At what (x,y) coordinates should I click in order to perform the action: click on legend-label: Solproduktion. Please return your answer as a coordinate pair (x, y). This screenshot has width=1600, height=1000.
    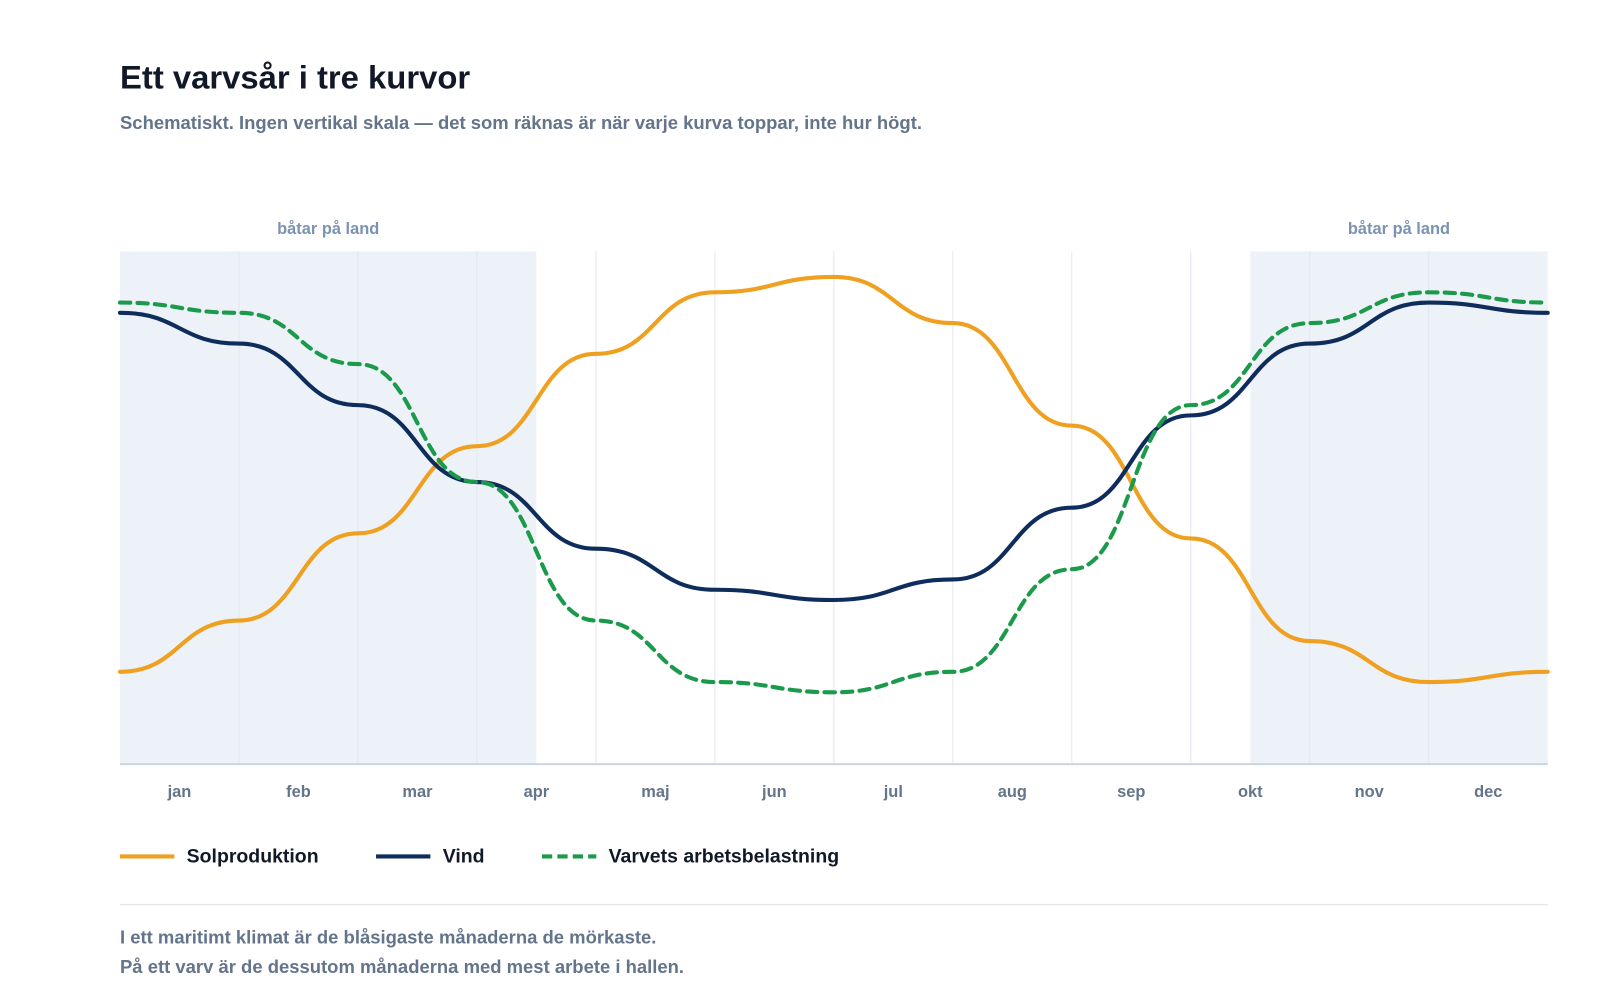
    Looking at the image, I should click on (253, 857).